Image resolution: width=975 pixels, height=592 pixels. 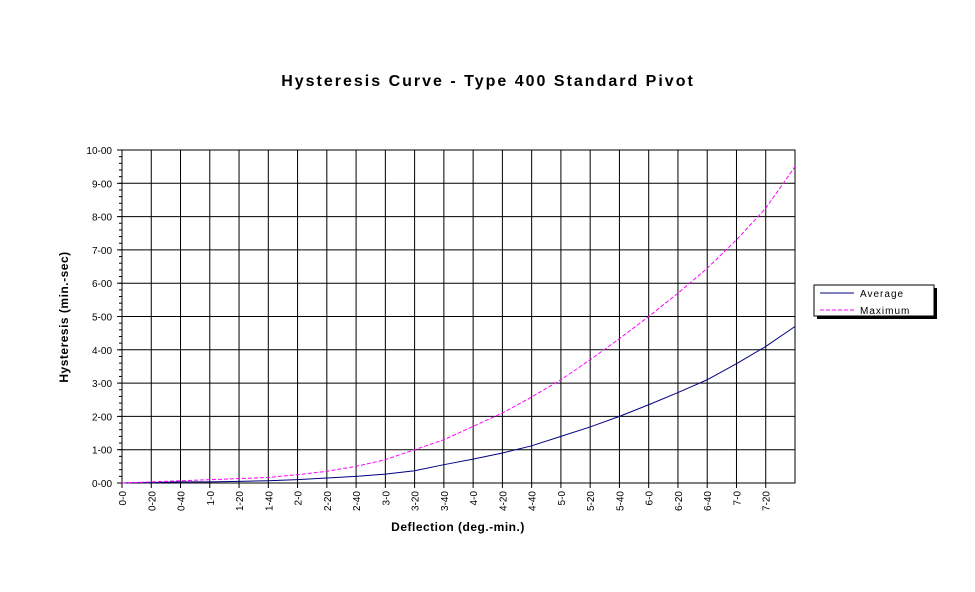 What do you see at coordinates (102, 417) in the screenshot?
I see `y-tick-label: 2-00` at bounding box center [102, 417].